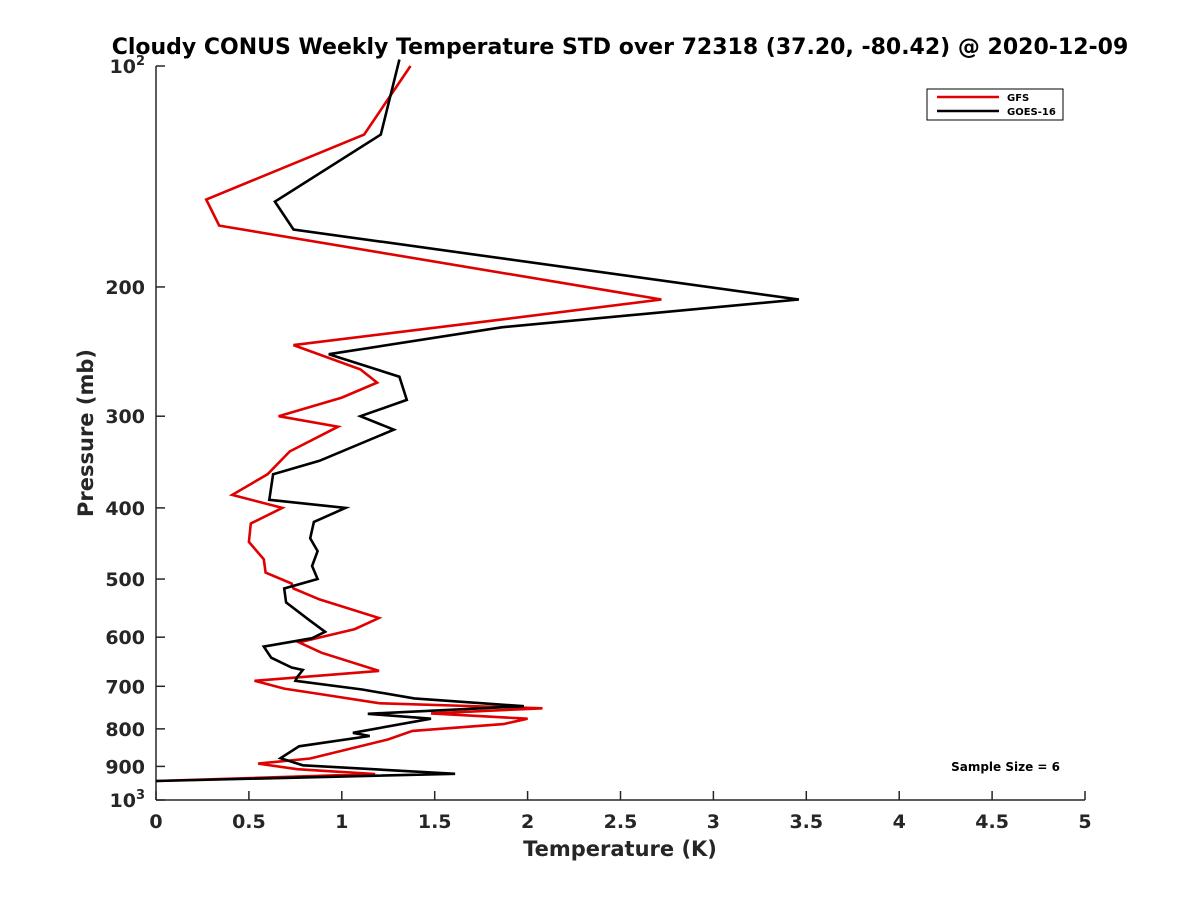 The height and width of the screenshot is (900, 1200). I want to click on y-tick-label: 300, so click(125, 417).